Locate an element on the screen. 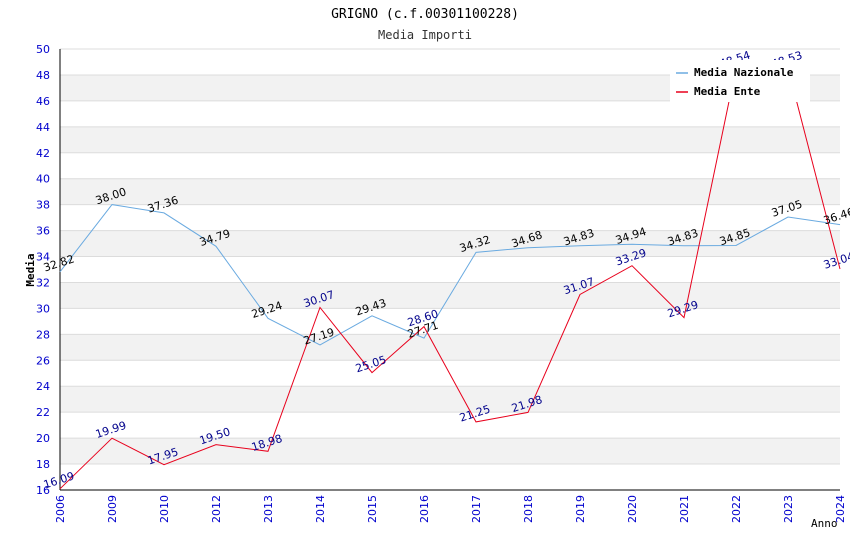  x-tick-label: 2015 is located at coordinates (372, 509).